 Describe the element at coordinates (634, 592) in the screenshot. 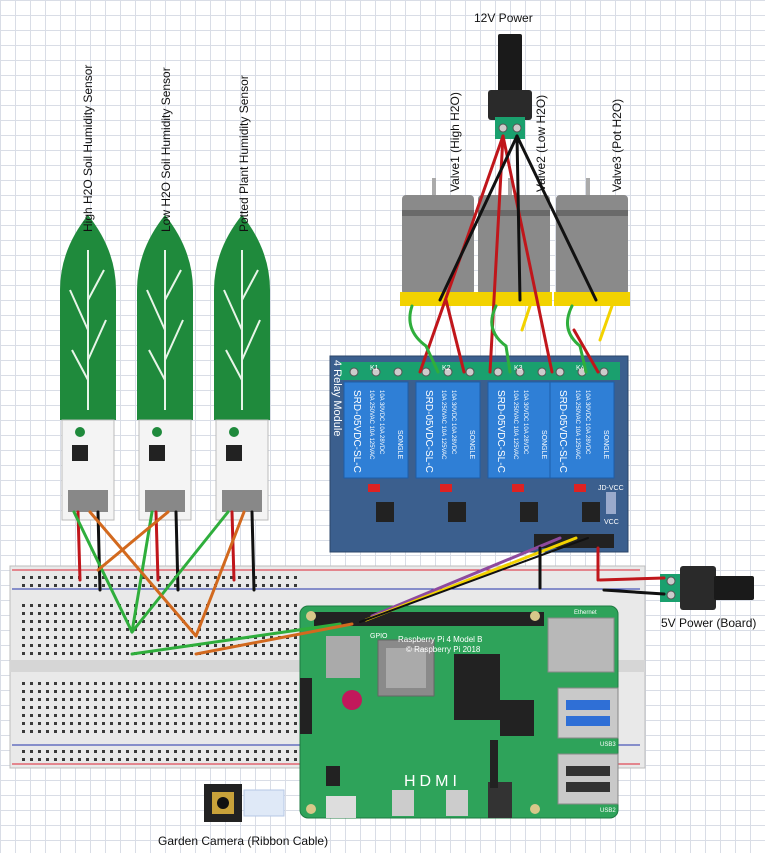

I see `wire-5v-black` at that location.